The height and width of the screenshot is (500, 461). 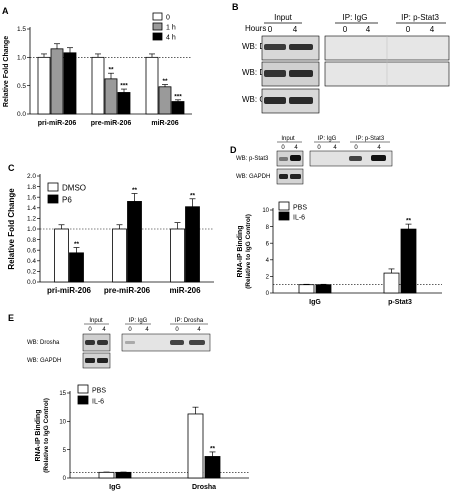 What do you see at coordinates (74, 188) in the screenshot?
I see `legend-label: DMSO` at bounding box center [74, 188].